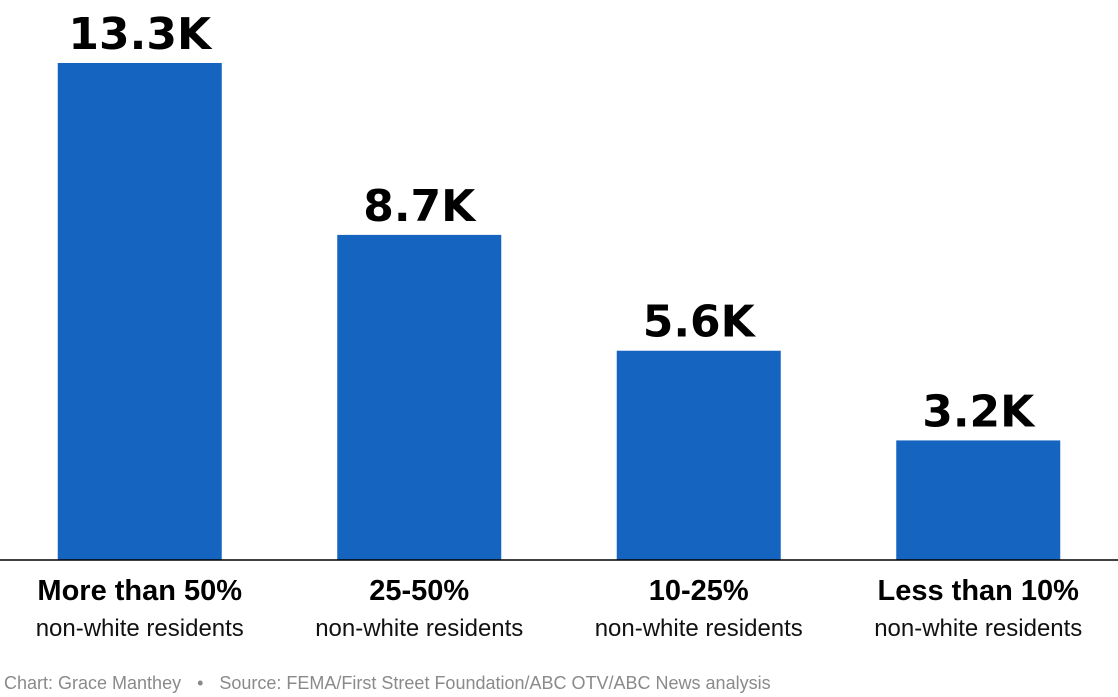 This screenshot has height=697, width=1118. What do you see at coordinates (140, 34) in the screenshot?
I see `data-label-1: 13.3K` at bounding box center [140, 34].